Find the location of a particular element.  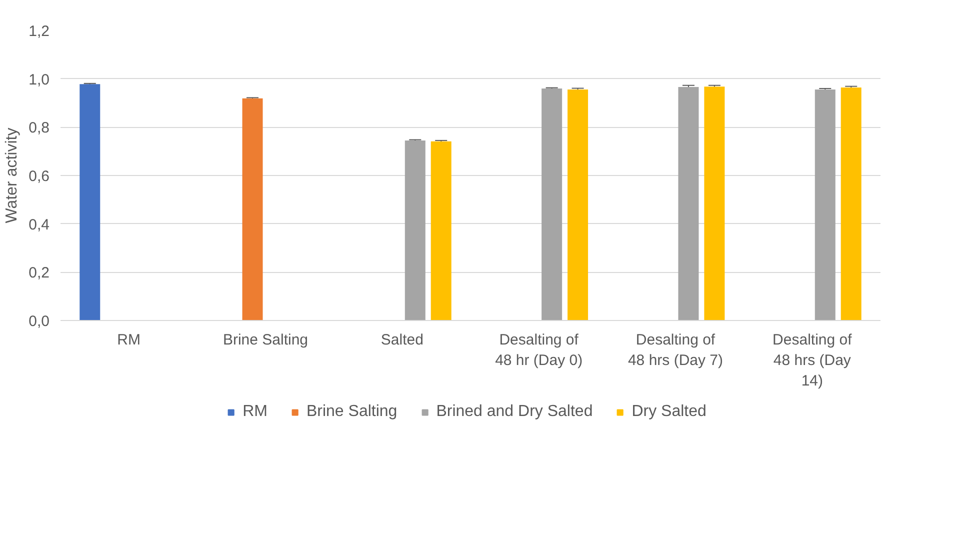

y-tick-label: 0,6 is located at coordinates (39, 176).